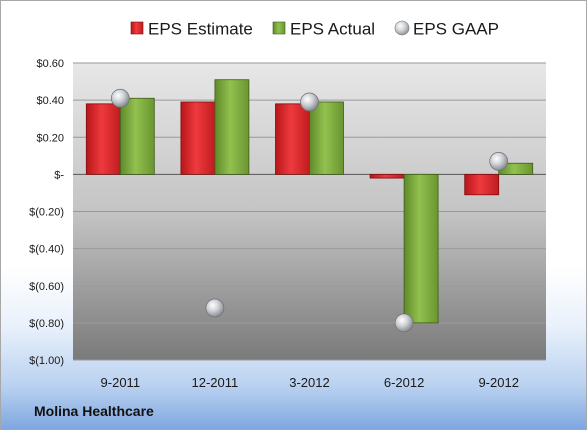  What do you see at coordinates (94, 411) in the screenshot?
I see `company-name: Molina Healthcare` at bounding box center [94, 411].